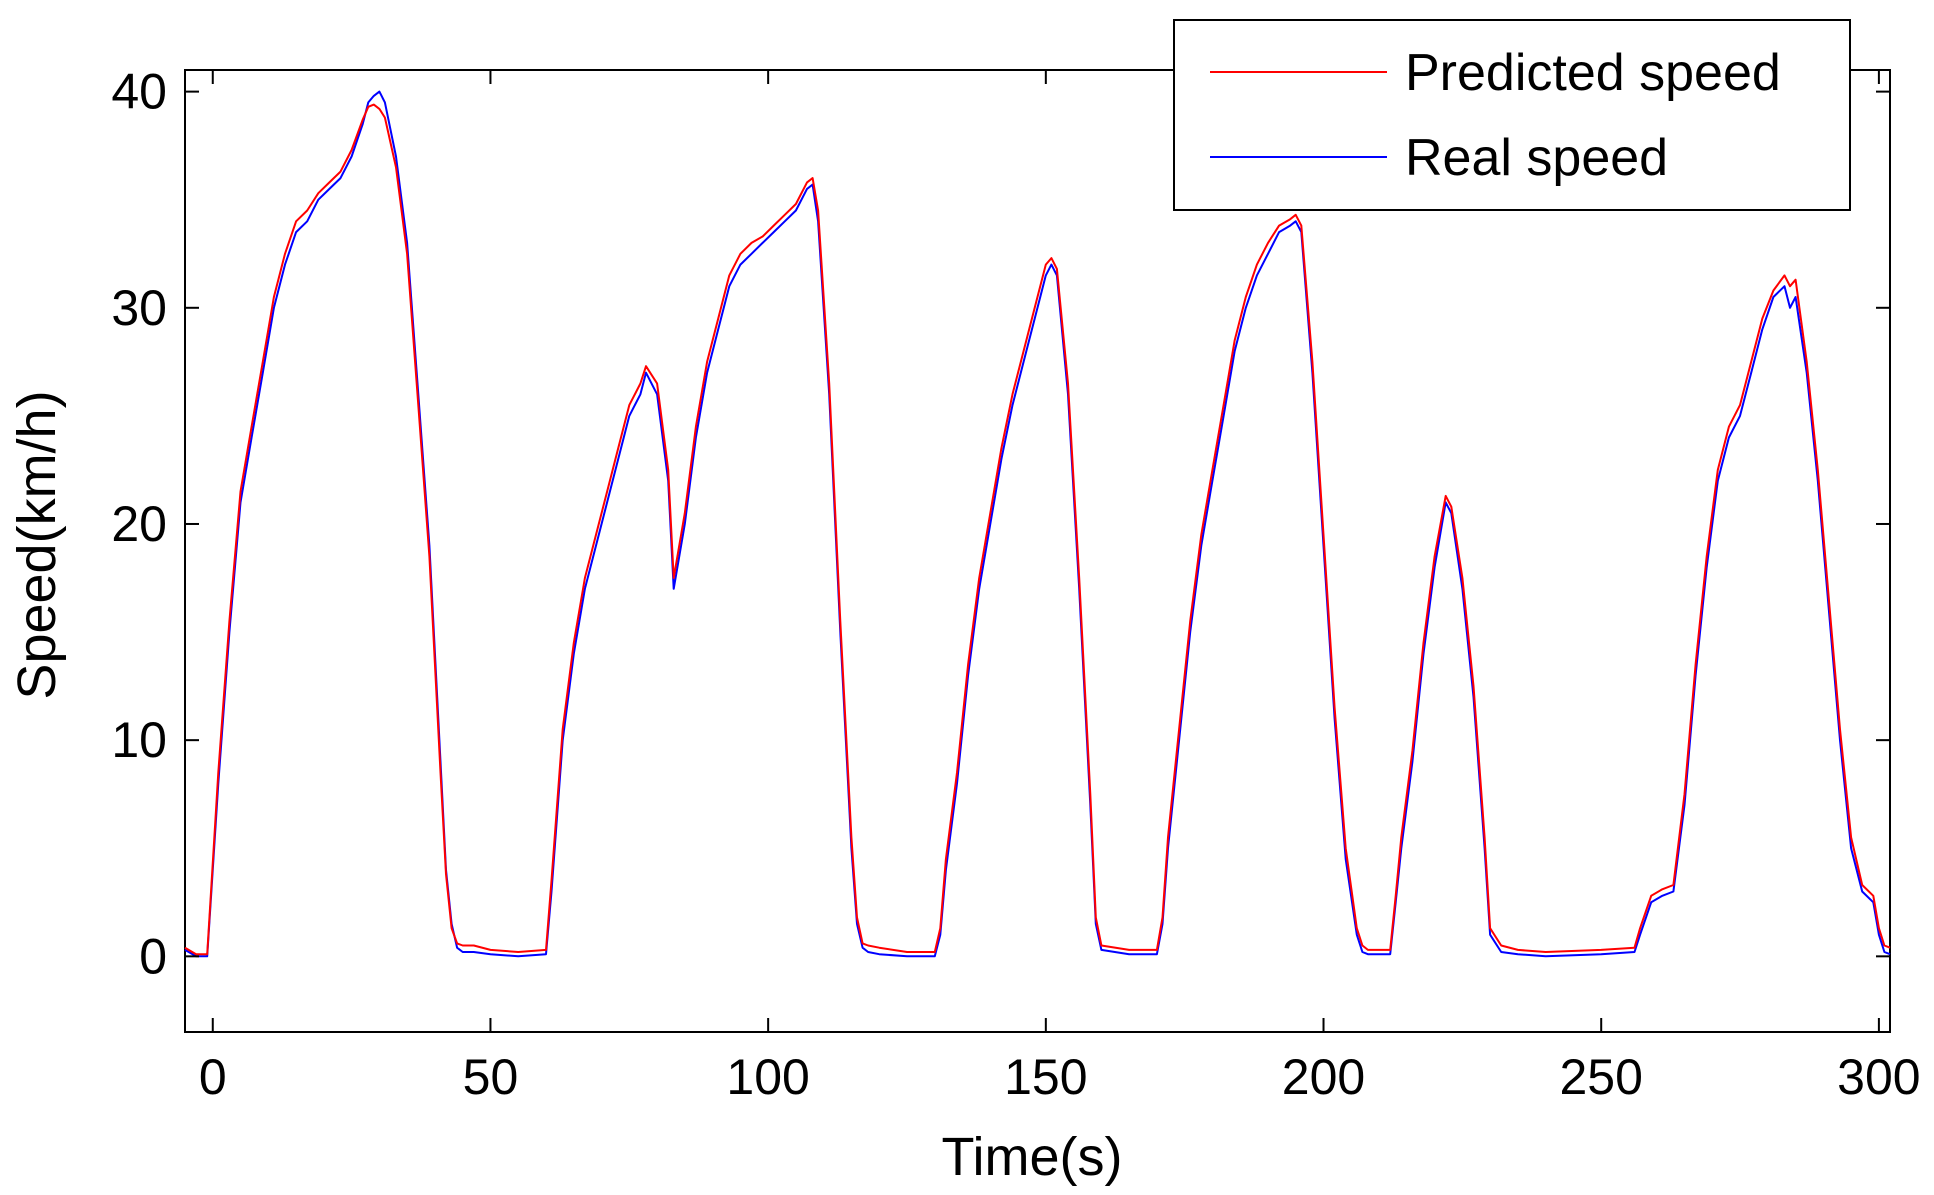 This screenshot has width=1934, height=1195. What do you see at coordinates (139, 740) in the screenshot?
I see `y-tick-label: 10` at bounding box center [139, 740].